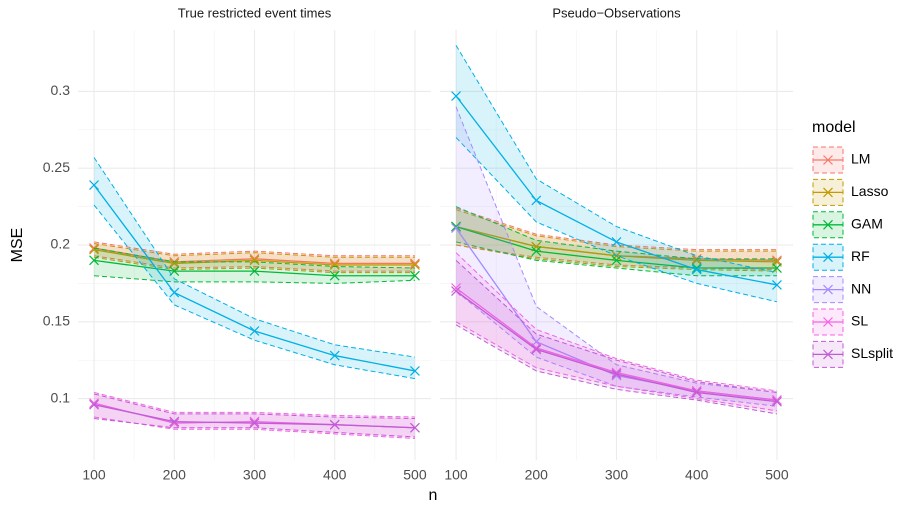 This screenshot has height=513, width=917. What do you see at coordinates (61, 90) in the screenshot?
I see `y-tick-label: 0.3` at bounding box center [61, 90].